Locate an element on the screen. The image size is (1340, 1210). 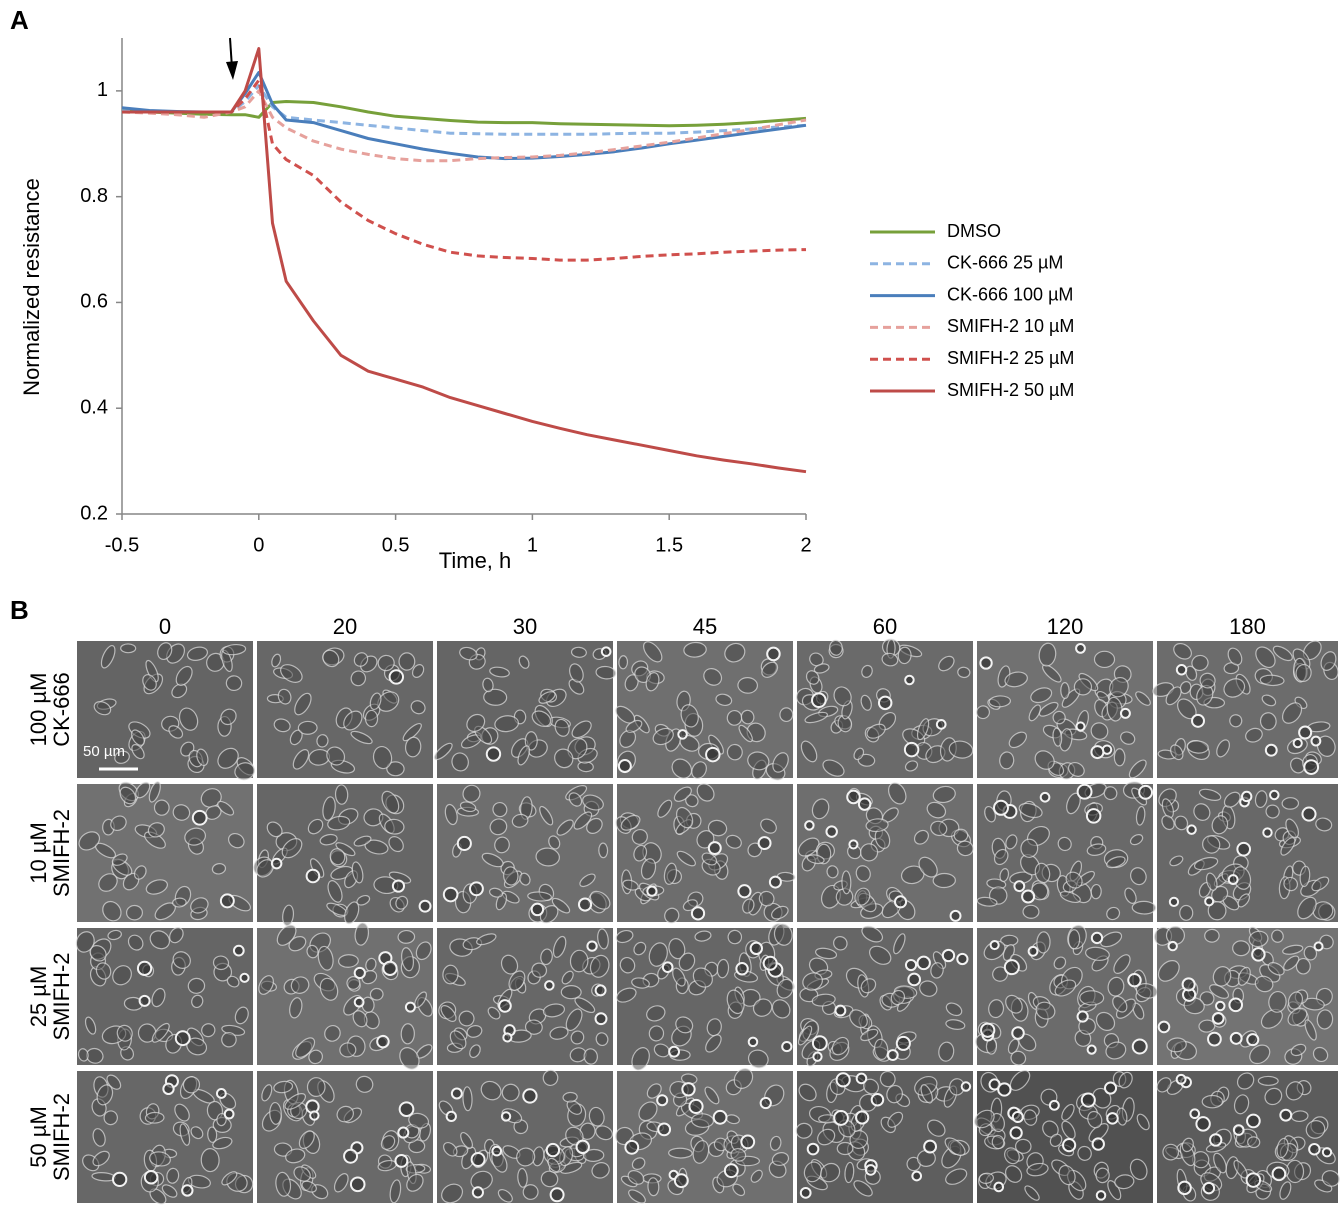
legend-label: SMIFH-2 50 µM is located at coordinates (1010, 390).